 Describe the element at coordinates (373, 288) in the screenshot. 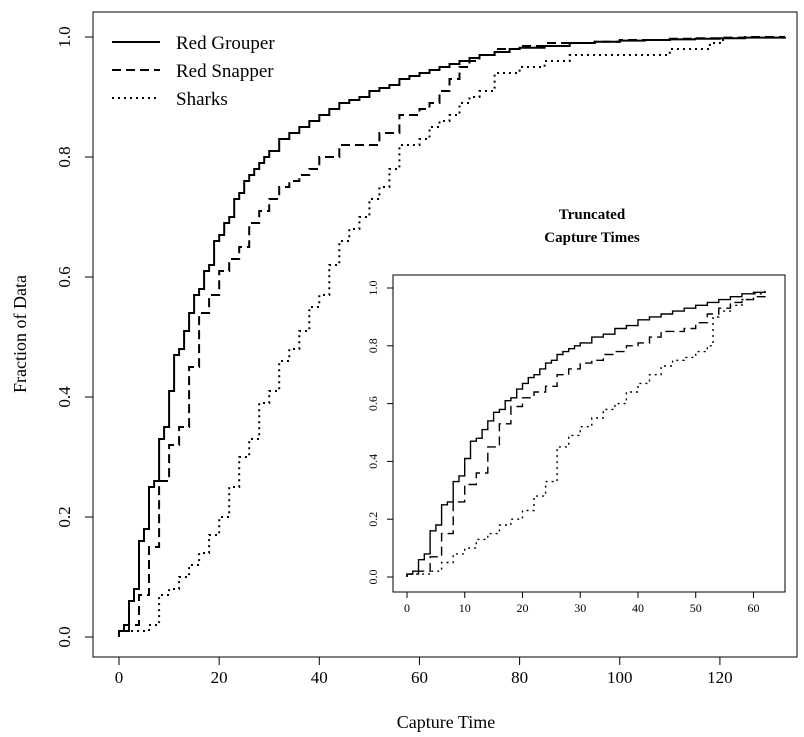

I see `inset-y-tick-label: 1.0` at that location.